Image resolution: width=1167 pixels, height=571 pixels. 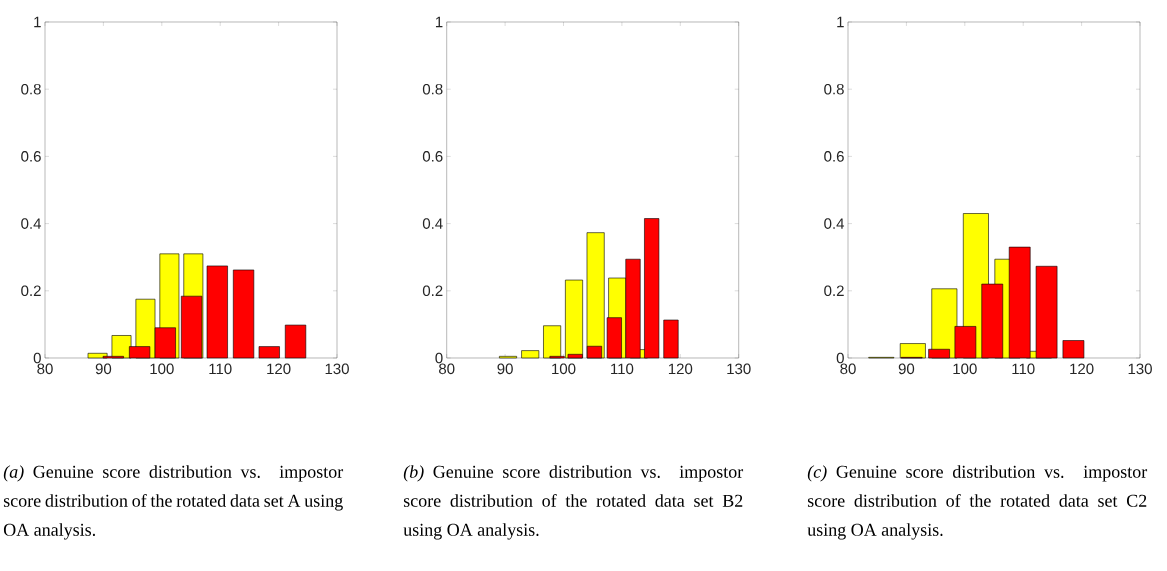 What do you see at coordinates (173, 502) in the screenshot?
I see `text: (a) Genuine score distribution vs. impostor score distribution of the rotated data set A using OA analysis.` at bounding box center [173, 502].